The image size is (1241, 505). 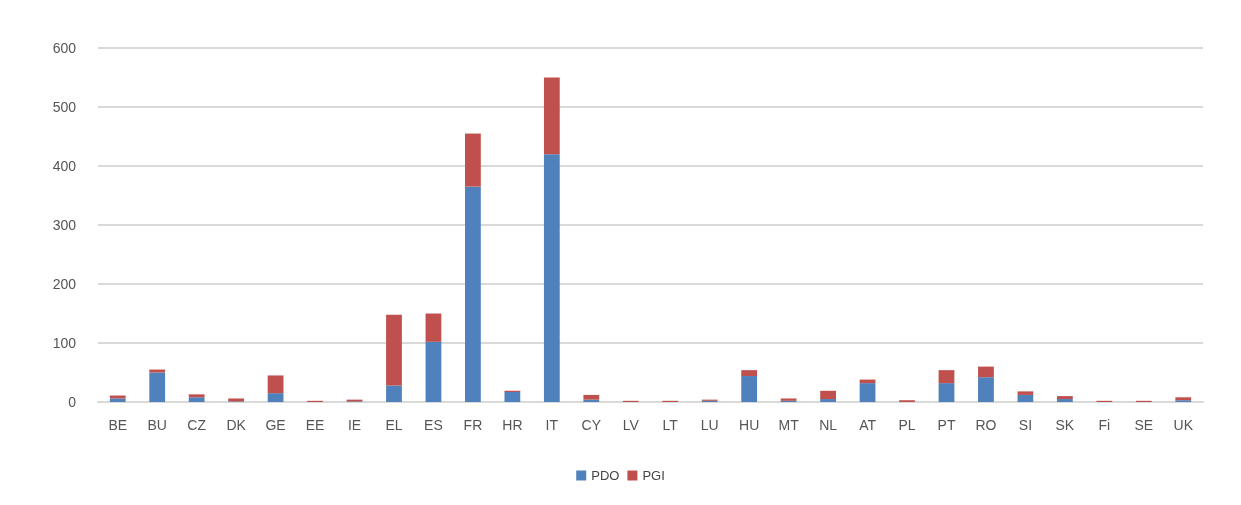 I want to click on x-tick-label: EE, so click(x=315, y=425).